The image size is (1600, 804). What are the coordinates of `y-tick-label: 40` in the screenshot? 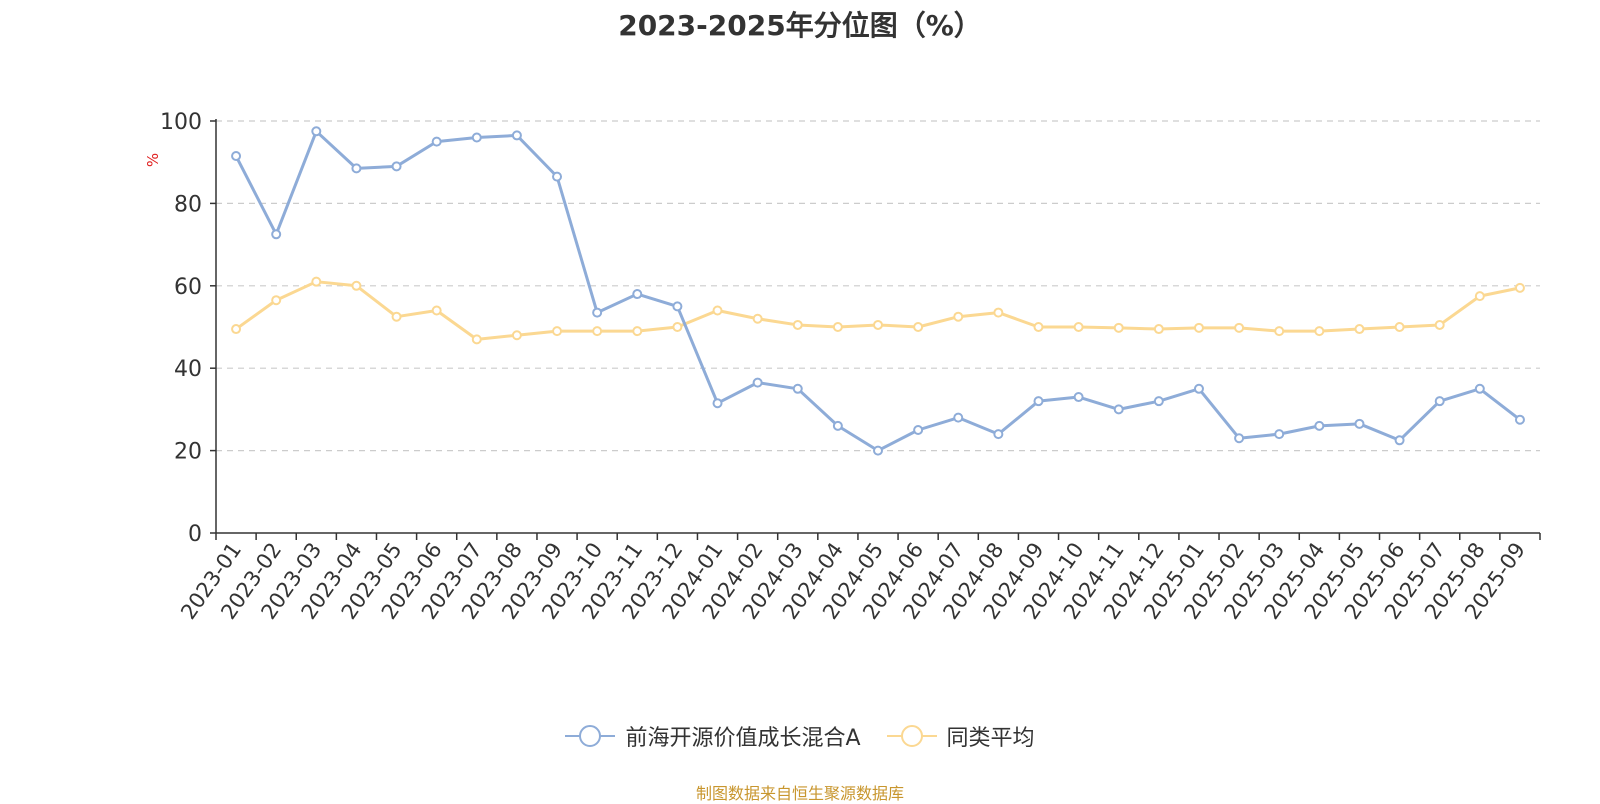 It's located at (188, 369).